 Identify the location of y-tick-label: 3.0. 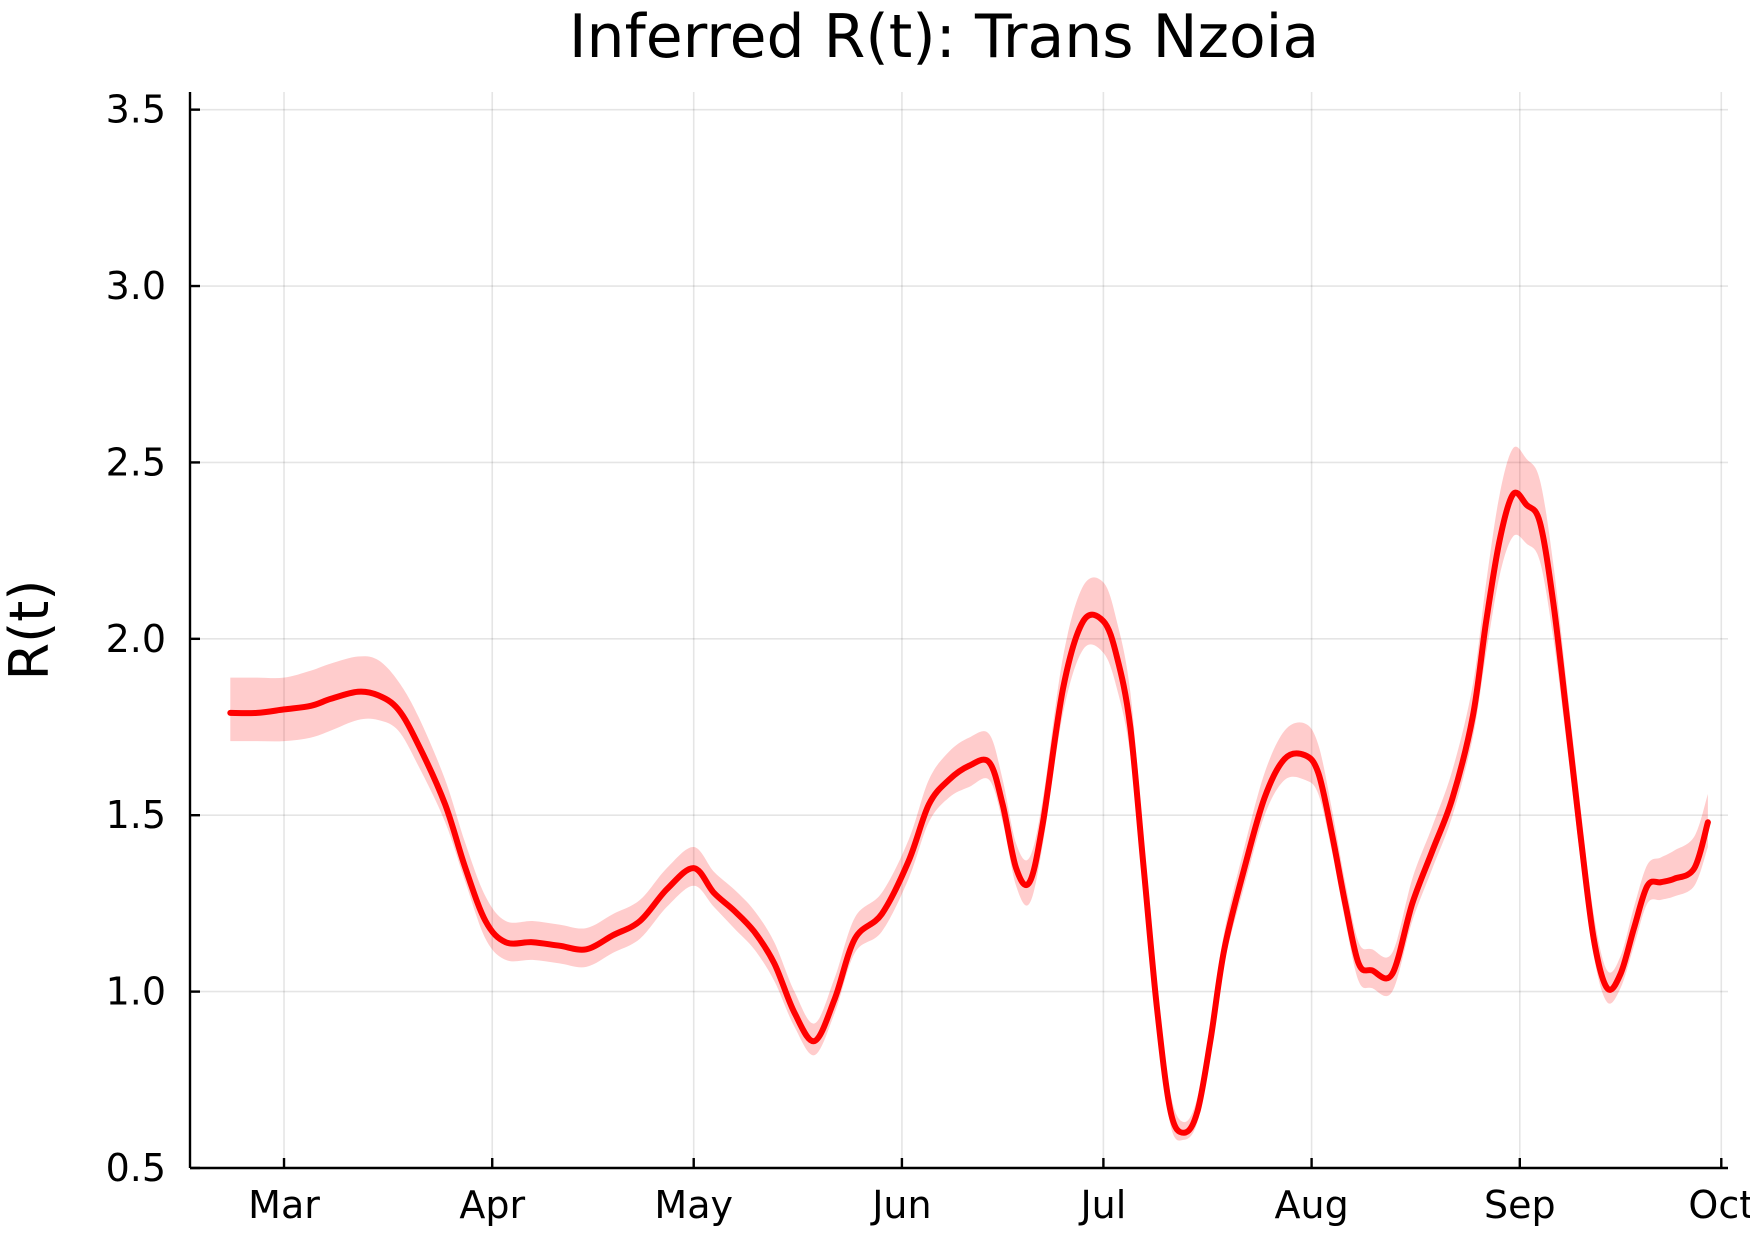
(136, 286).